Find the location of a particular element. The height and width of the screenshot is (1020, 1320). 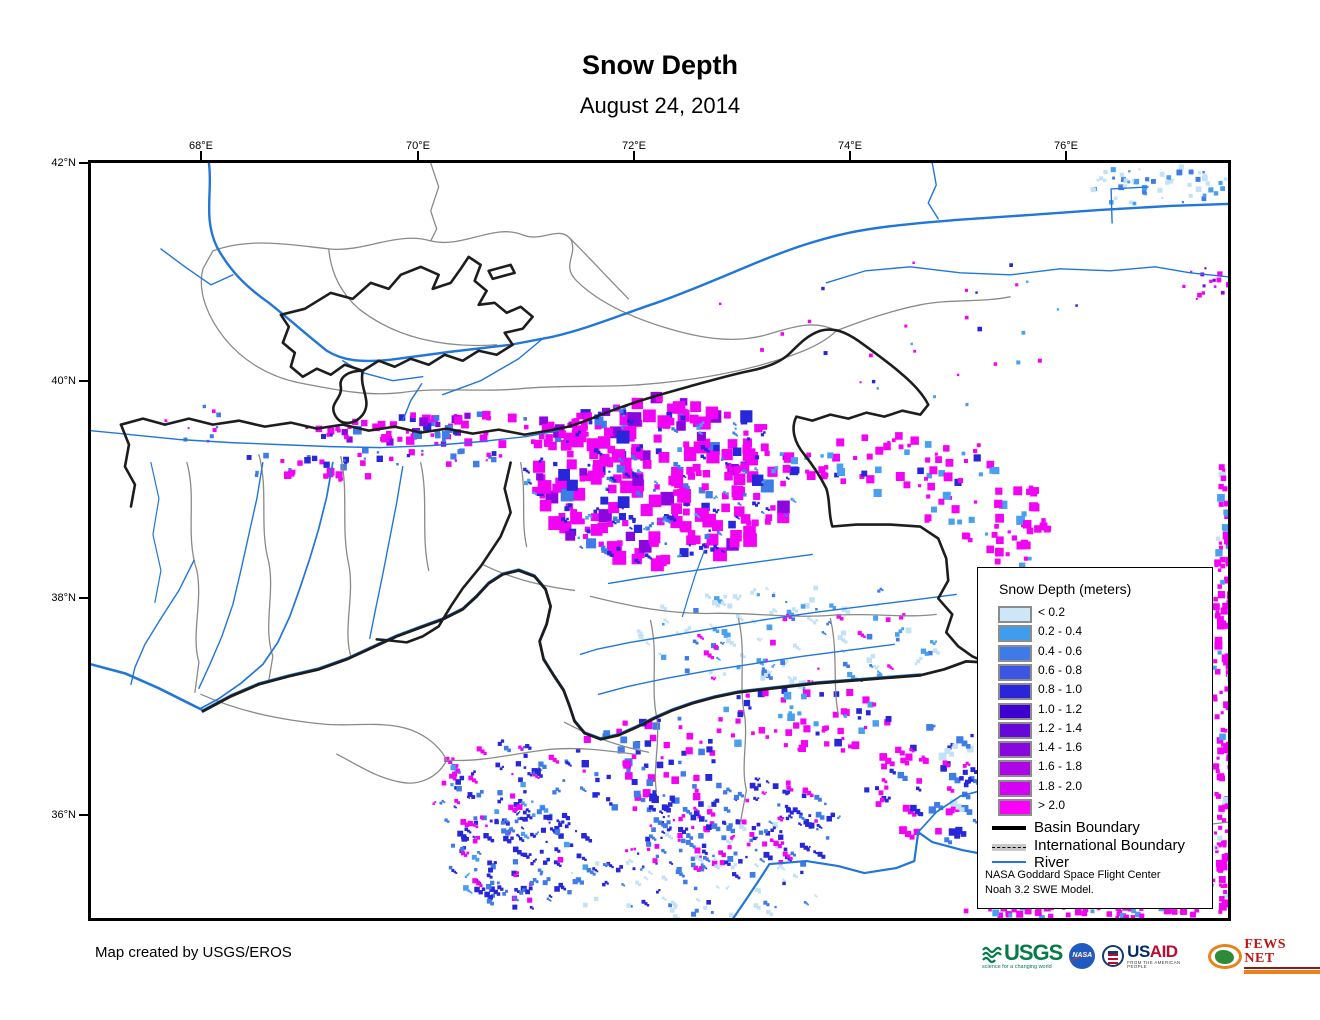

usgs-logo-text: USGS is located at coordinates (1033, 952).